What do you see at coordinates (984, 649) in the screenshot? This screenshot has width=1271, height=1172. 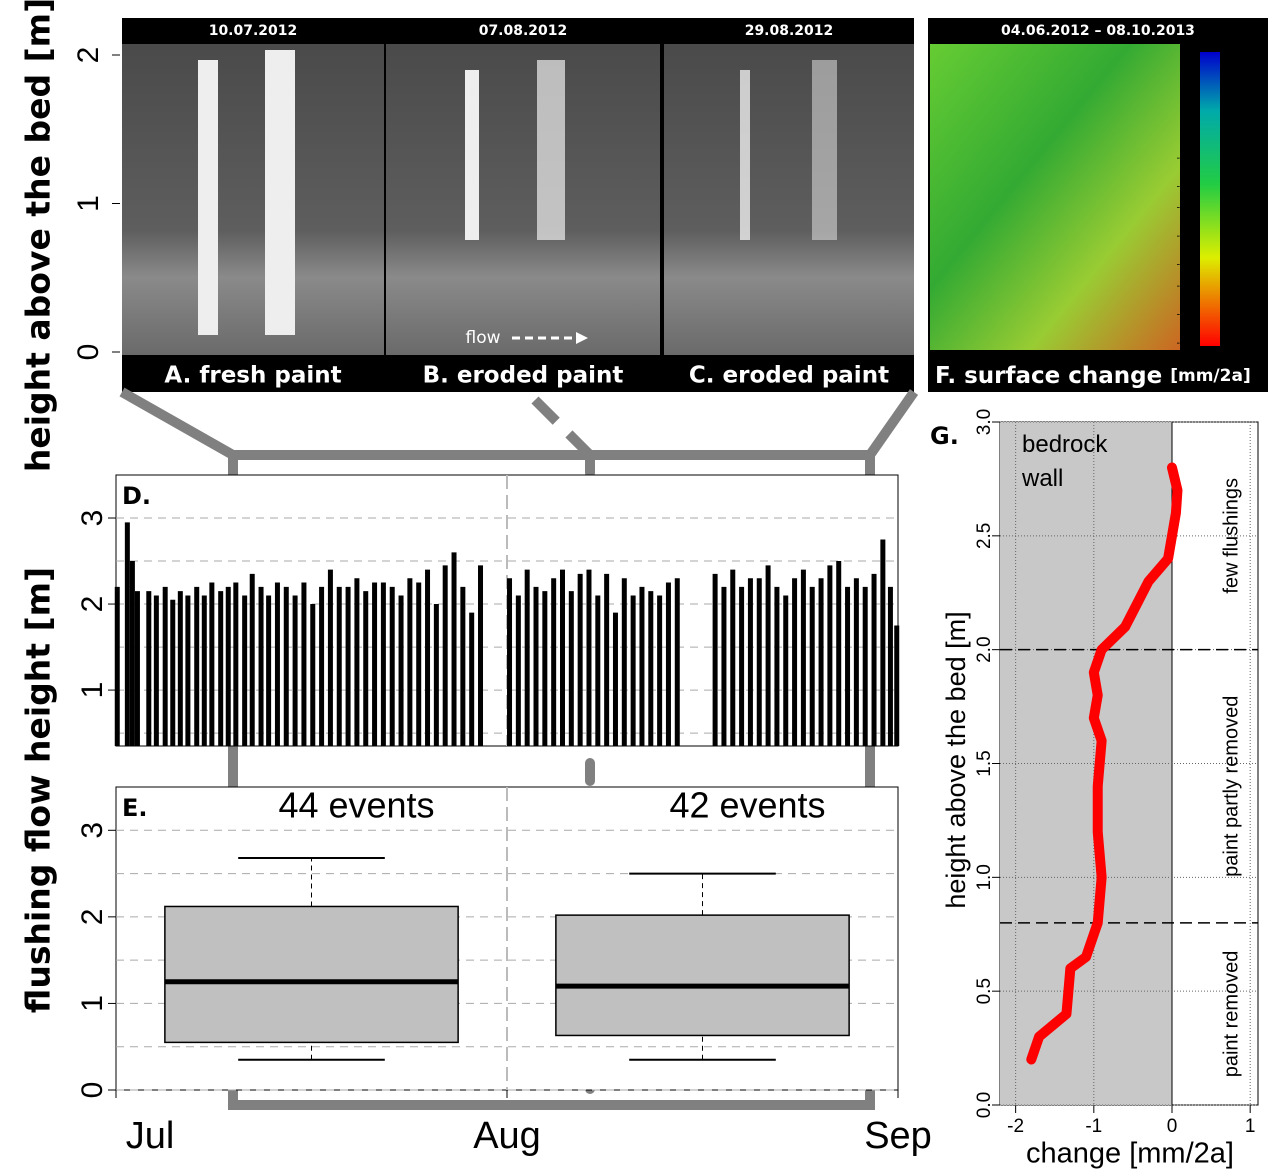 I see `y-tick-label: 2.0` at bounding box center [984, 649].